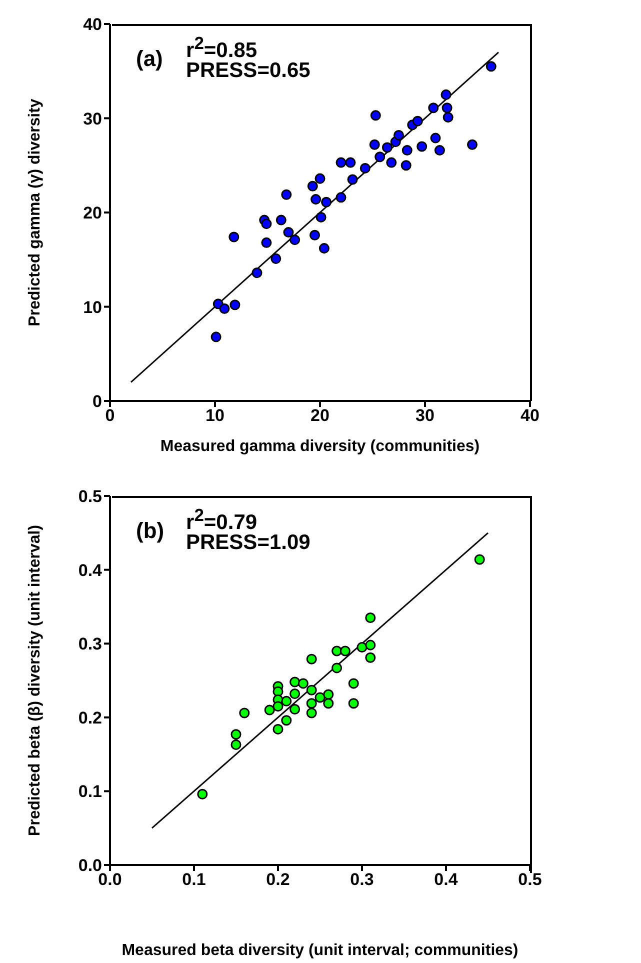  I want to click on y-tick-label: 0.2, so click(90, 718).